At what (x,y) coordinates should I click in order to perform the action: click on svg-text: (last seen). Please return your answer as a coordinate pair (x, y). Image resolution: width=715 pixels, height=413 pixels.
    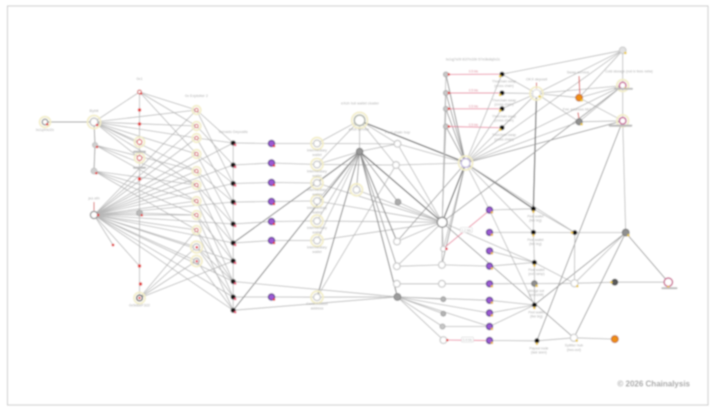
    Looking at the image, I should click on (539, 352).